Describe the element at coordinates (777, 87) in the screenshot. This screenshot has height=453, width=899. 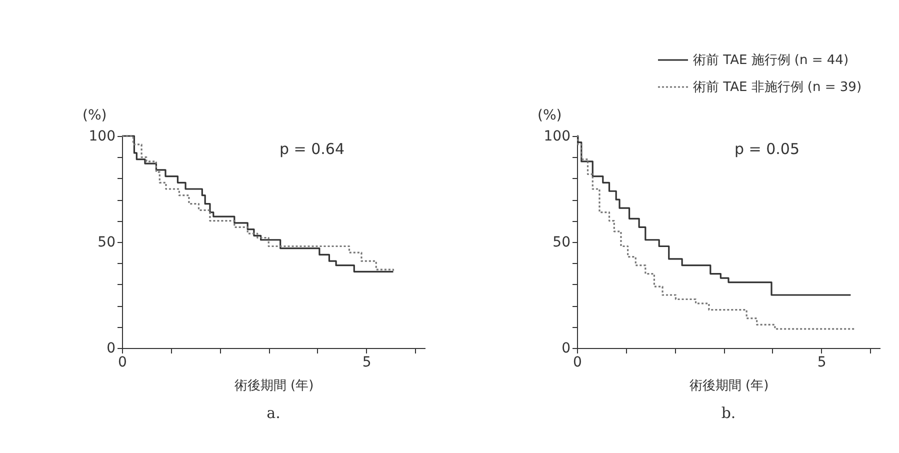
I see `legend-label: 術前 TAE 非施行例 (n = 39)` at that location.